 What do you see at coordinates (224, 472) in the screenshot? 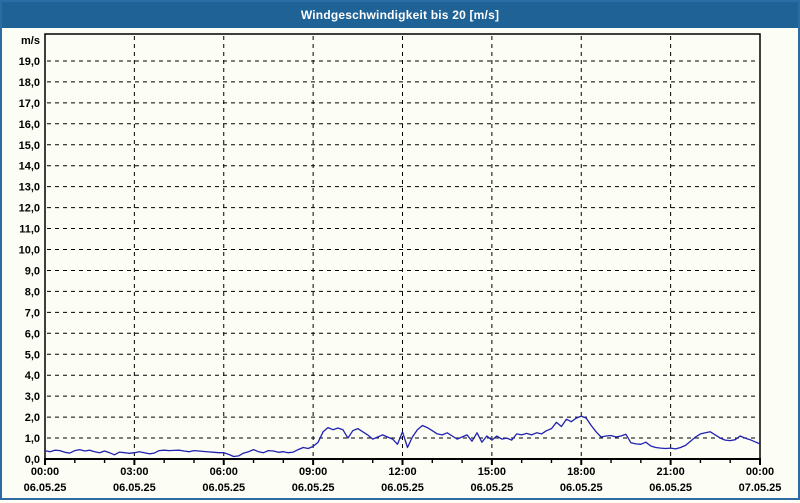
I see `x-axis-time-label: 06:00` at bounding box center [224, 472].